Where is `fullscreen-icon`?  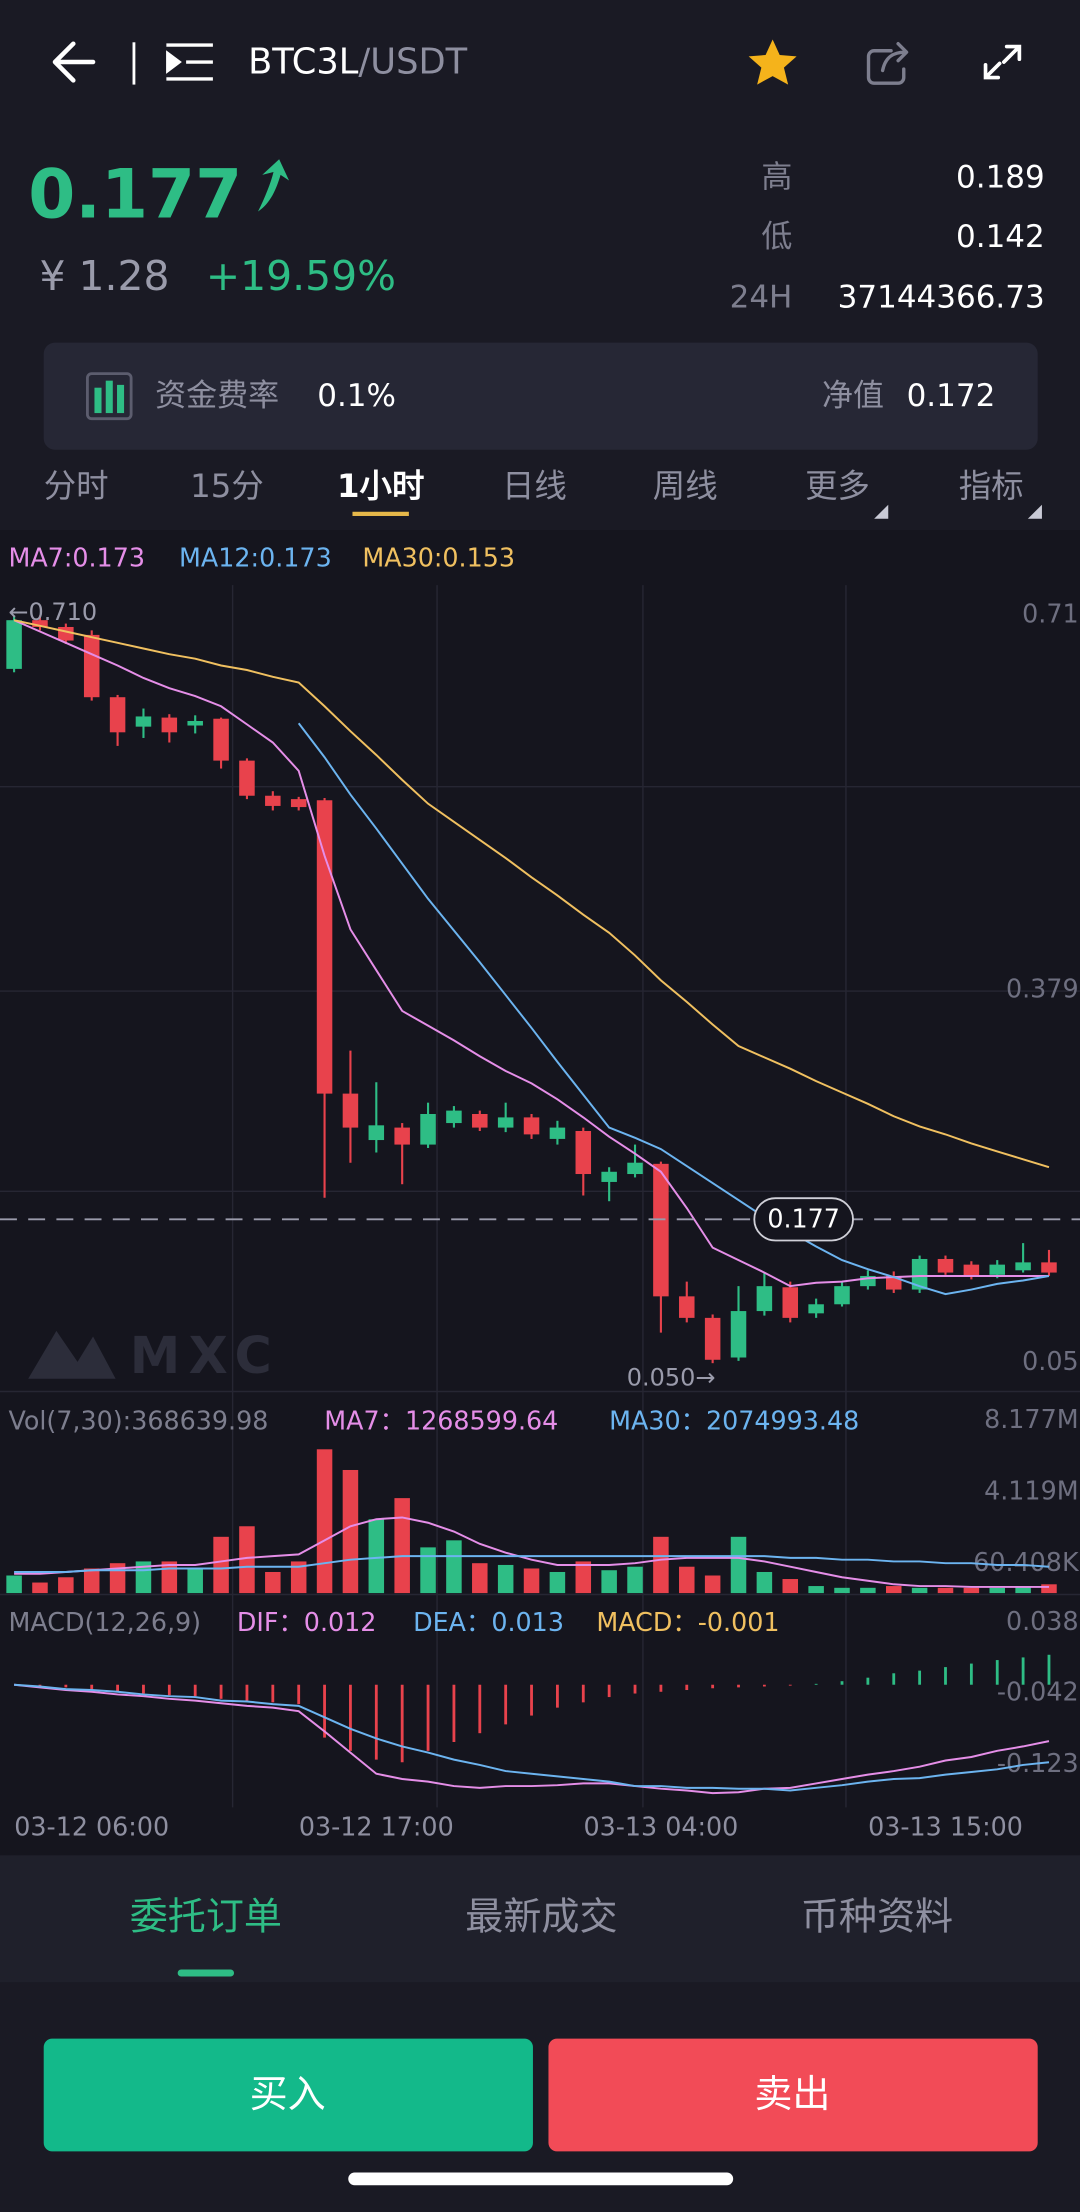 fullscreen-icon is located at coordinates (1002, 62).